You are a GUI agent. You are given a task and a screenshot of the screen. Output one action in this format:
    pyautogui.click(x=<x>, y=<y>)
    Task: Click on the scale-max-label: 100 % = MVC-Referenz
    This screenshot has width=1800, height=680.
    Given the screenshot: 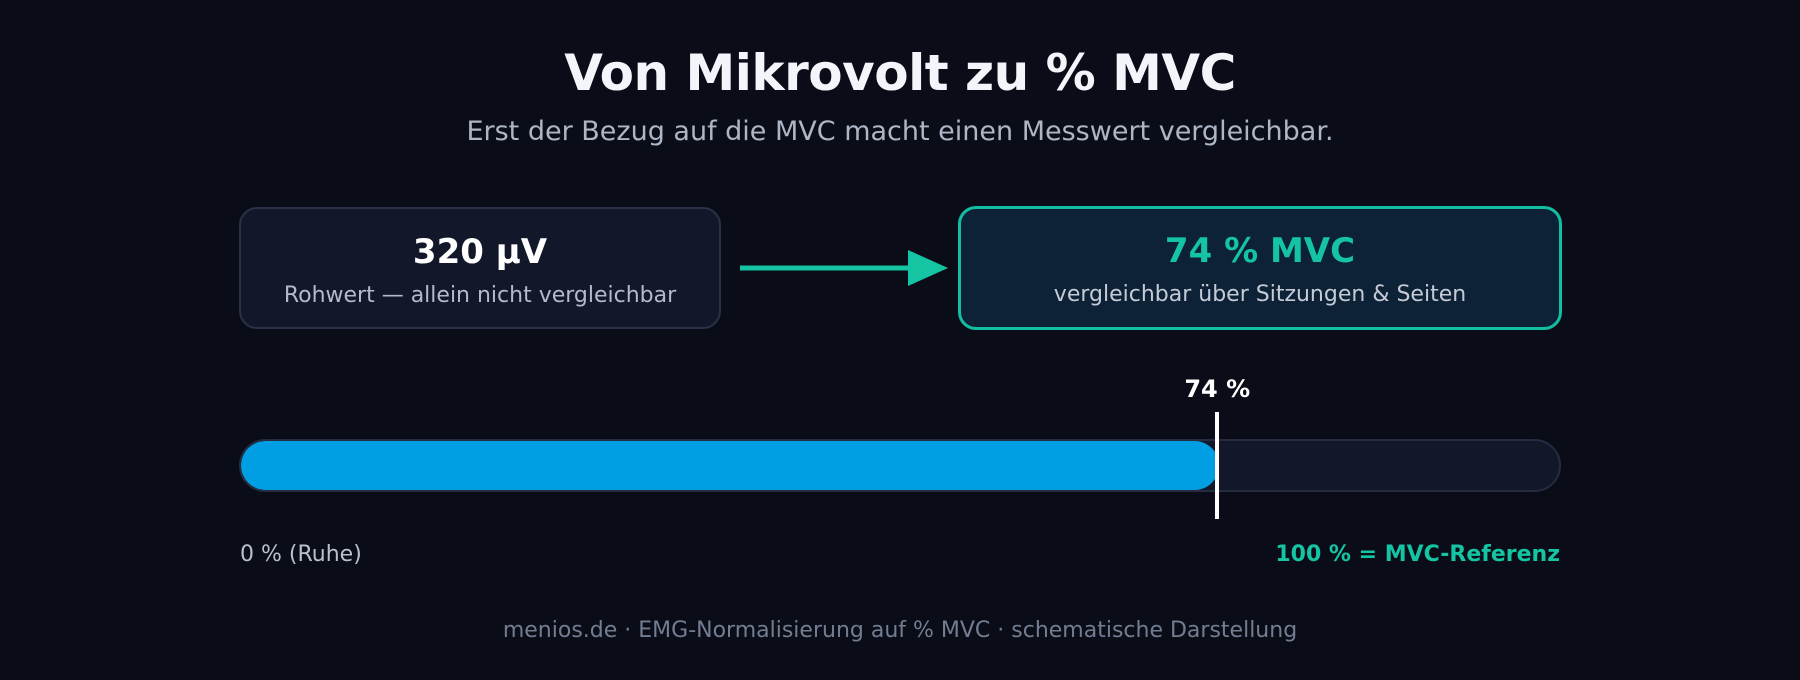 What is the action you would take?
    pyautogui.click(x=1417, y=554)
    